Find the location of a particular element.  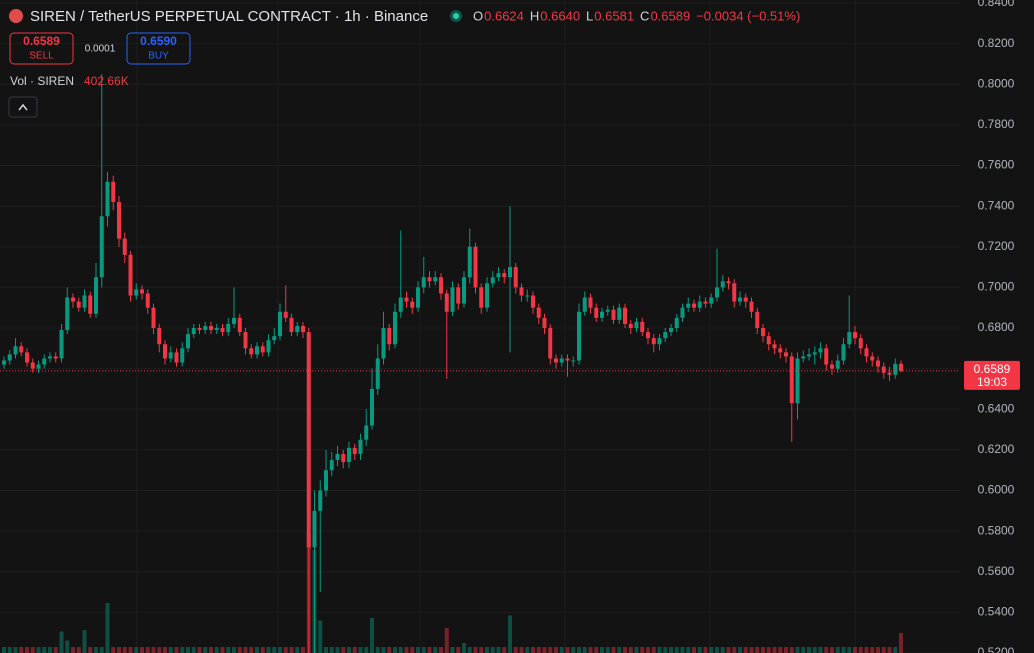

status-dot-core is located at coordinates (456, 16).